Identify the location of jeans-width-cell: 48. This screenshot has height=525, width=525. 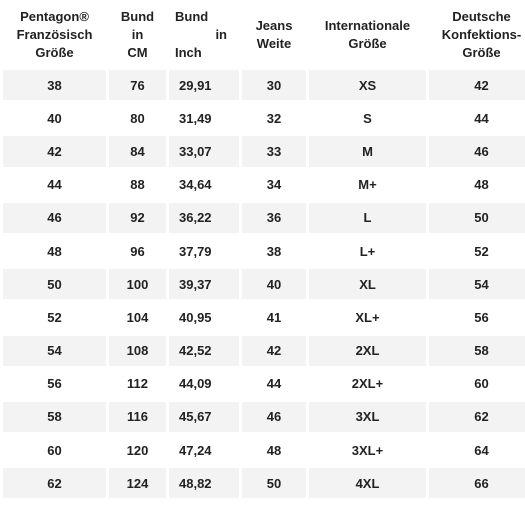
(274, 452).